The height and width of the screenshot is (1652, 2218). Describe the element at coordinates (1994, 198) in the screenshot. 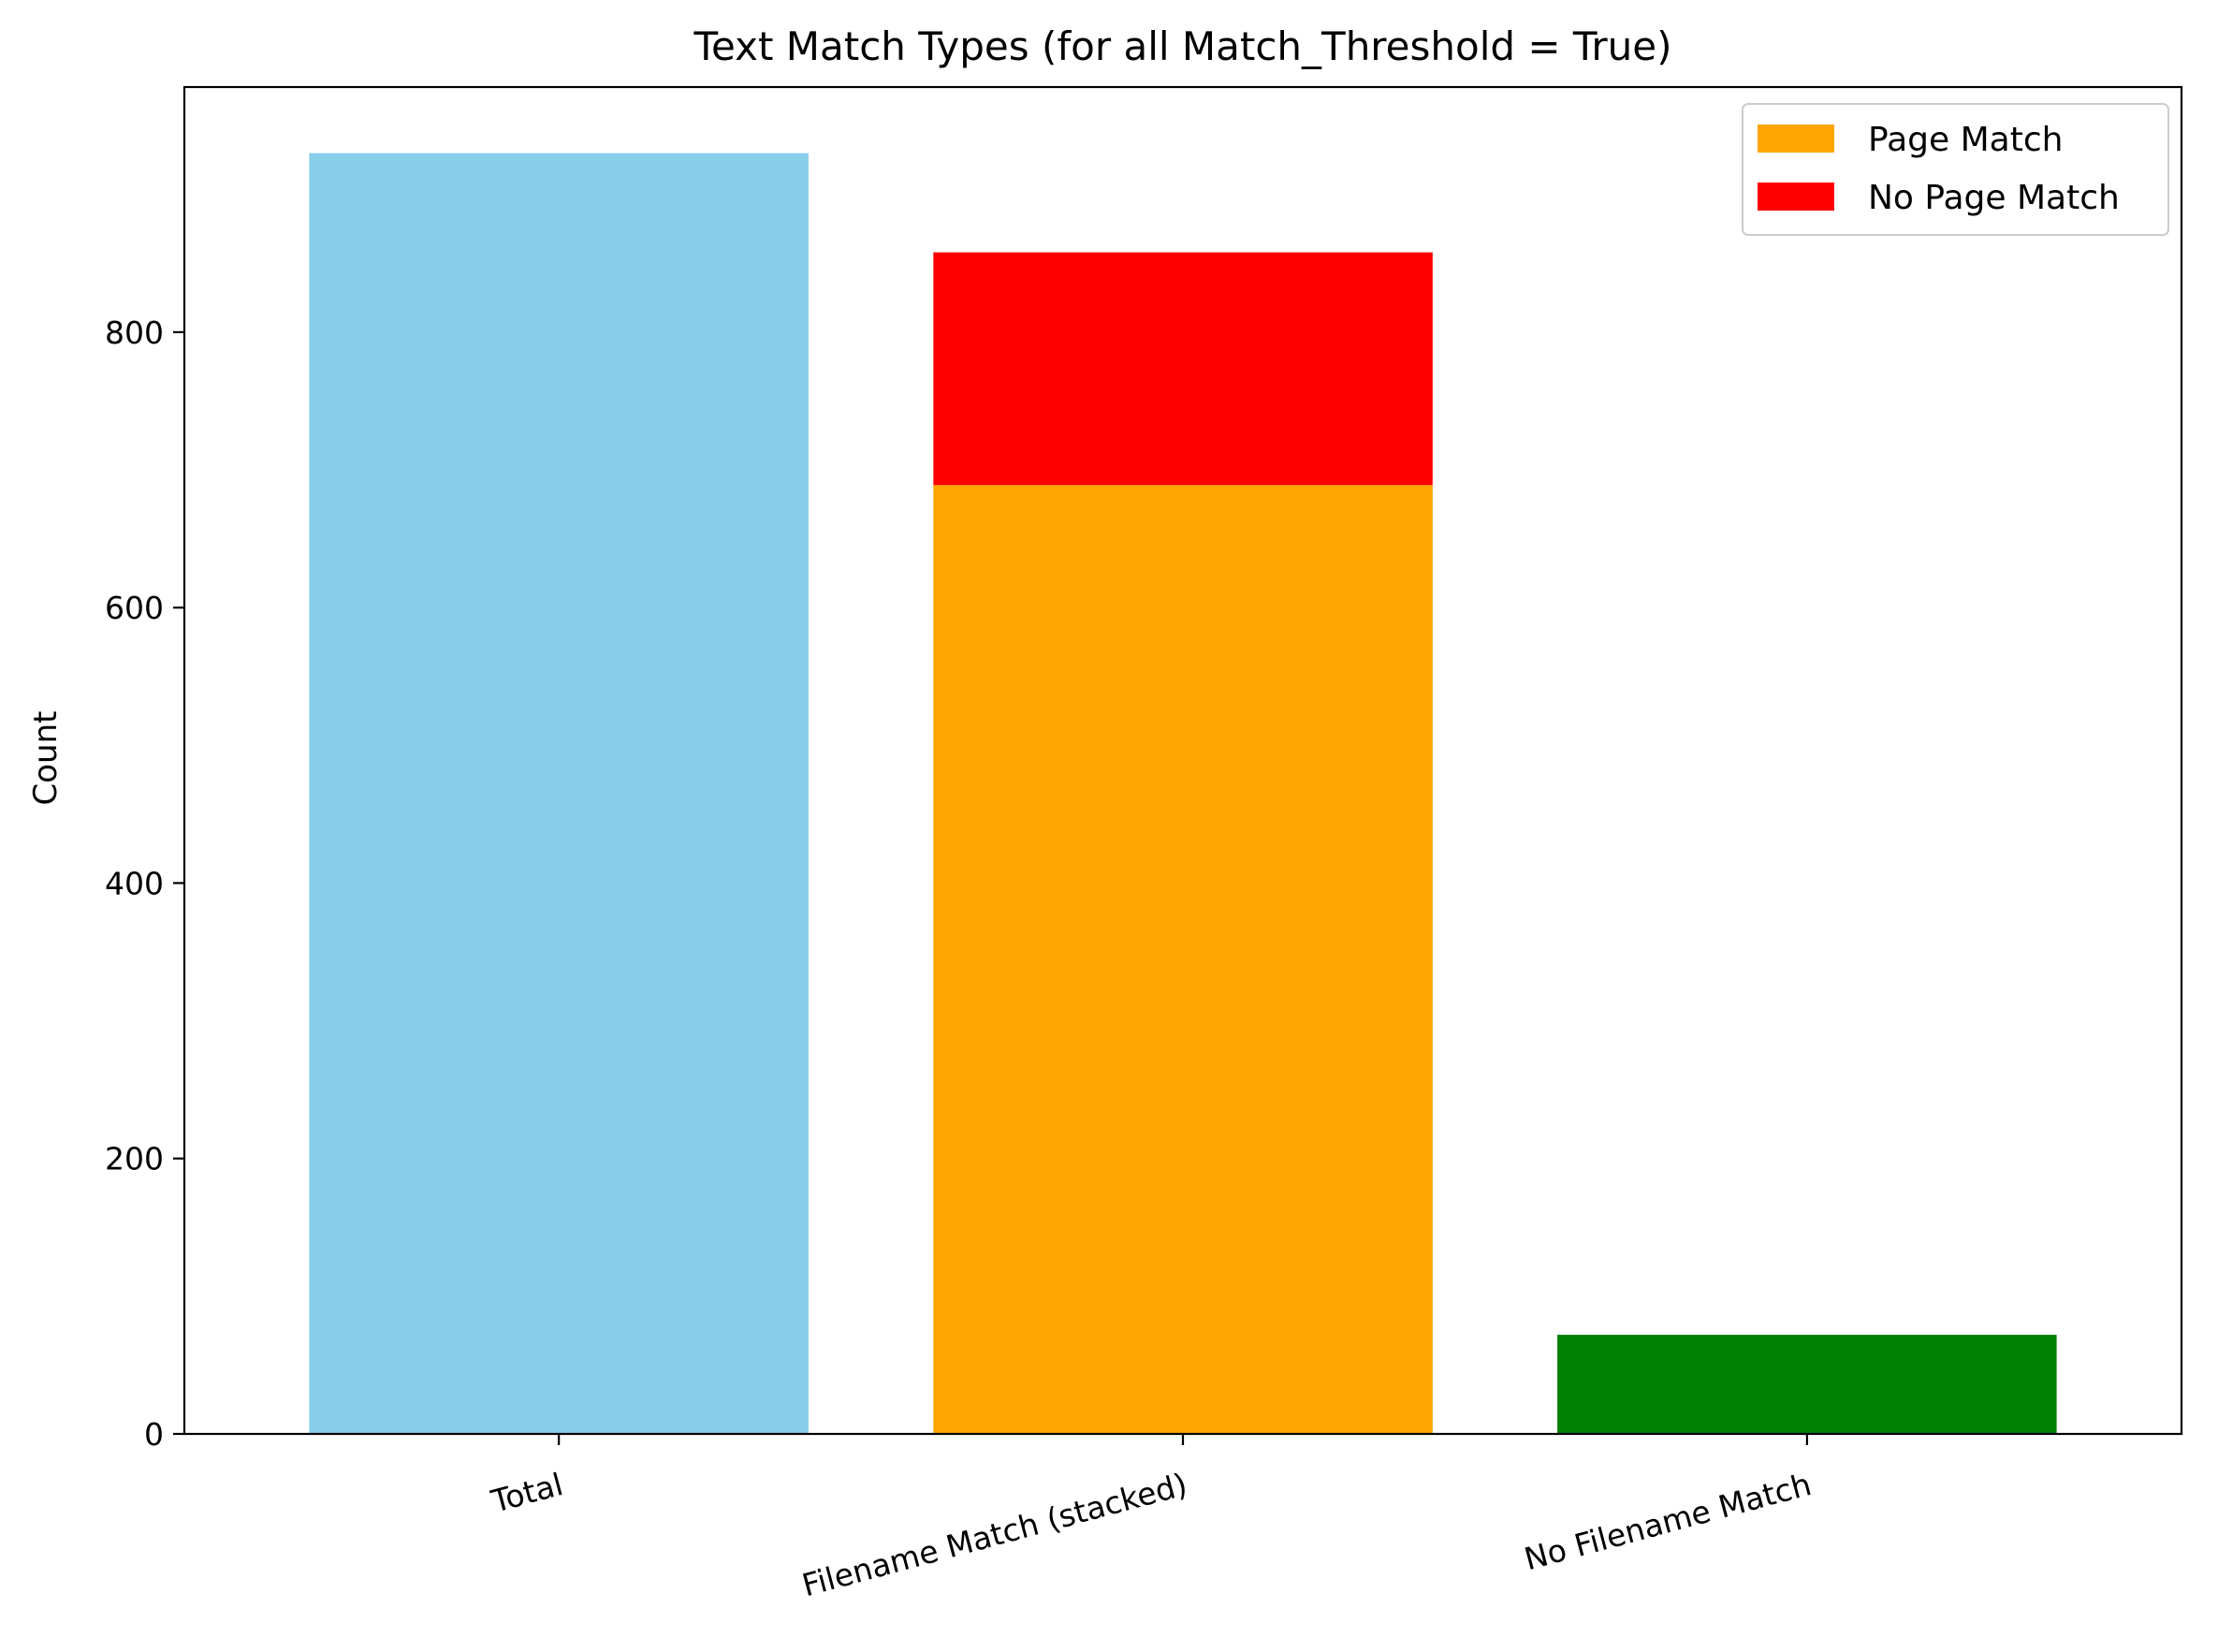

I see `legend-label-no-page-match: No Page Match` at that location.